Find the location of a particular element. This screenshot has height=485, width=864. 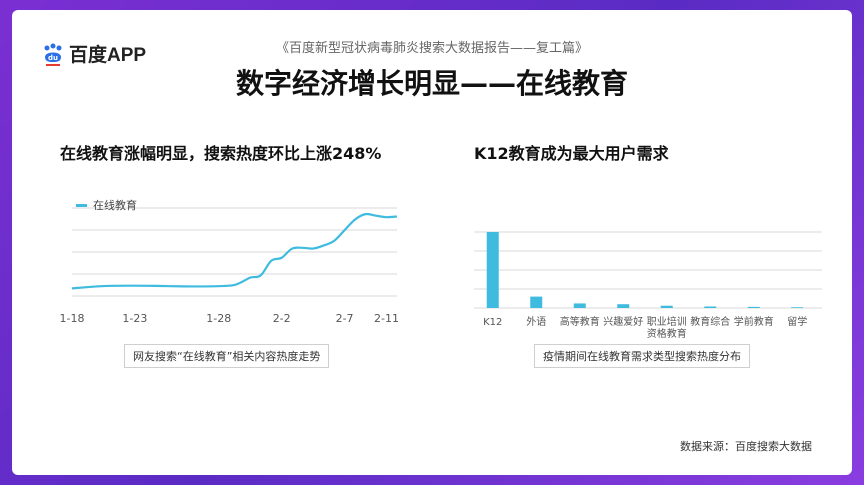

svg-text: du is located at coordinates (53, 58).